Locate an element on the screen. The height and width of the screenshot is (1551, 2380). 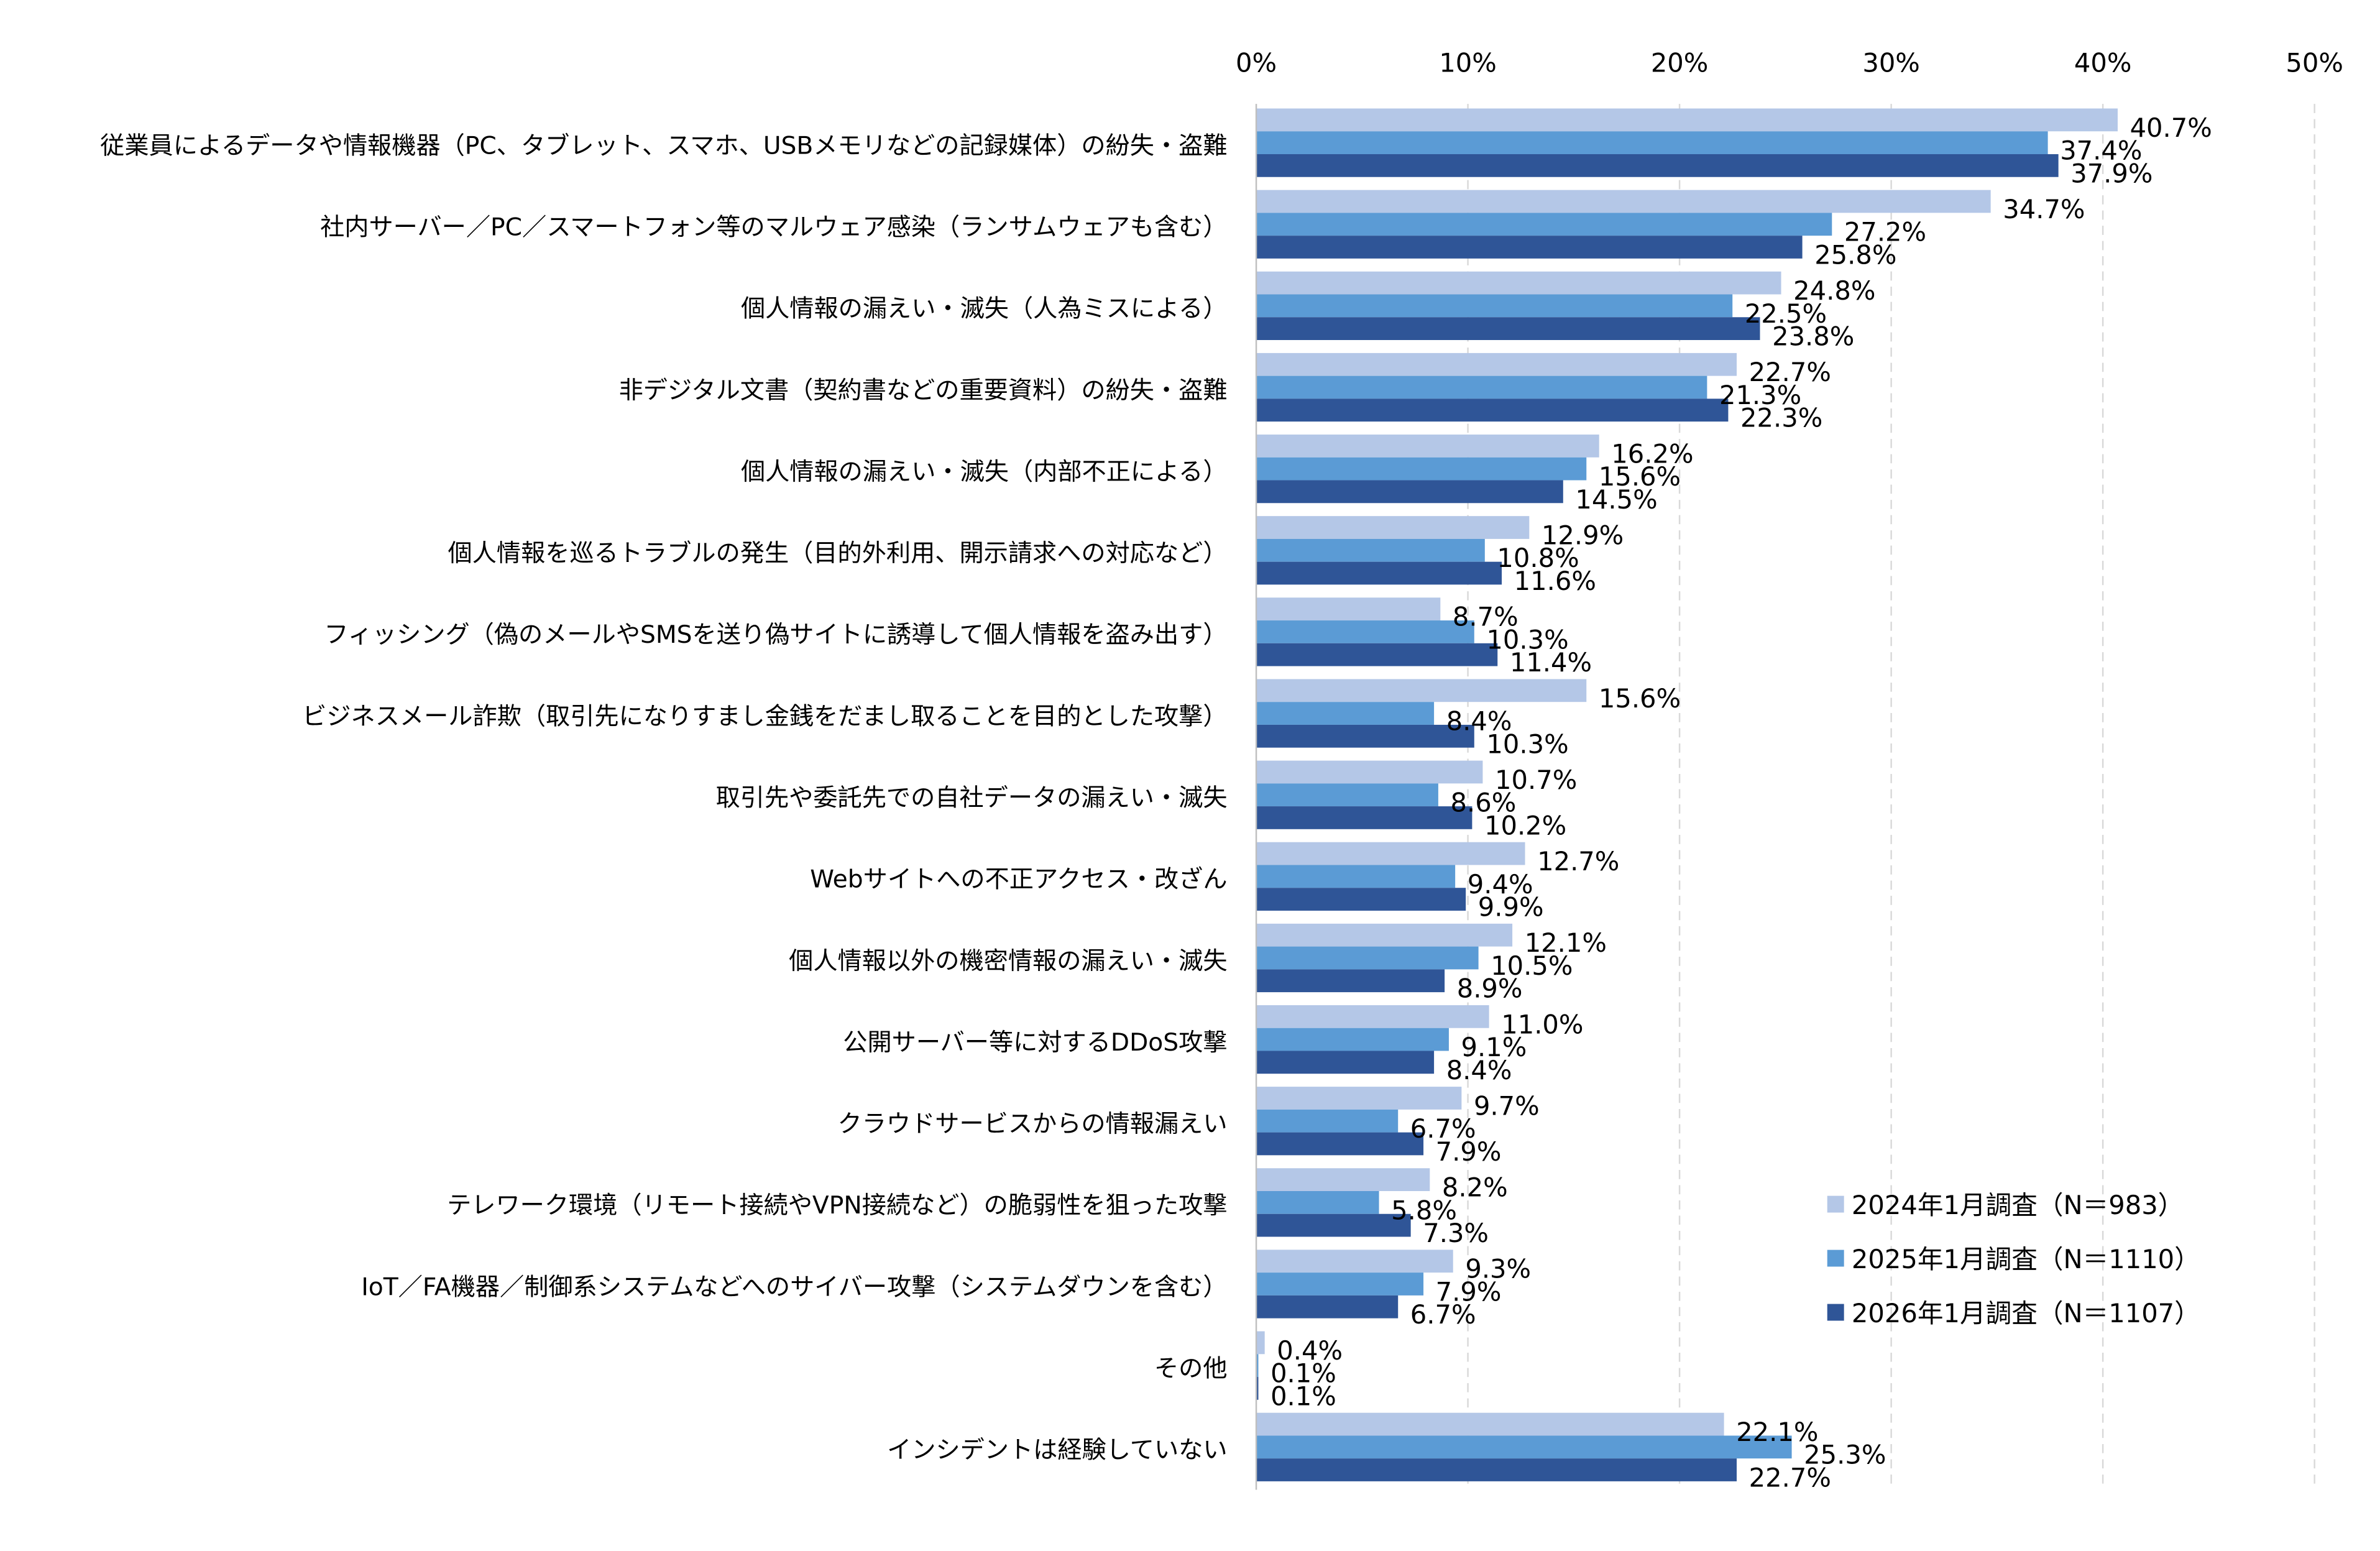
data-label: 10.3% is located at coordinates (1527, 744).